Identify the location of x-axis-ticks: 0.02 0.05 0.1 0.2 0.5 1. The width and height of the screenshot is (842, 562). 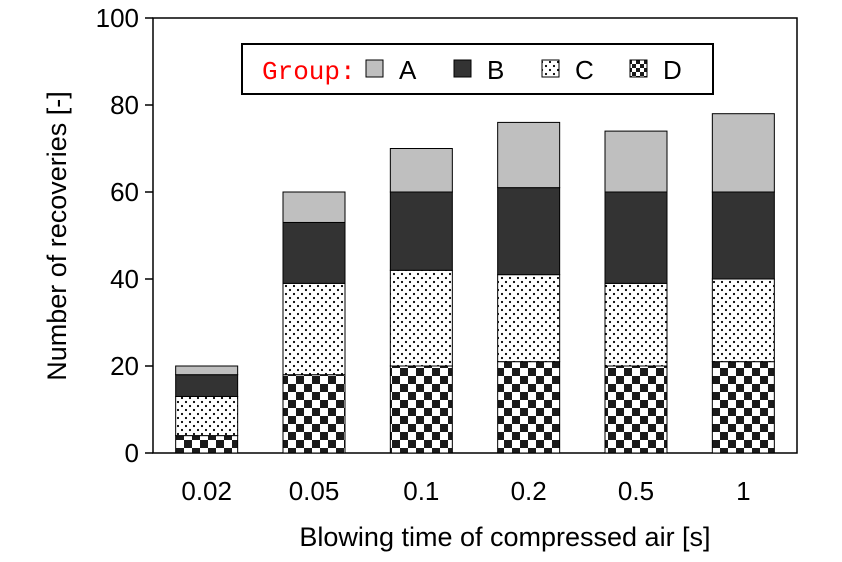
(465, 491).